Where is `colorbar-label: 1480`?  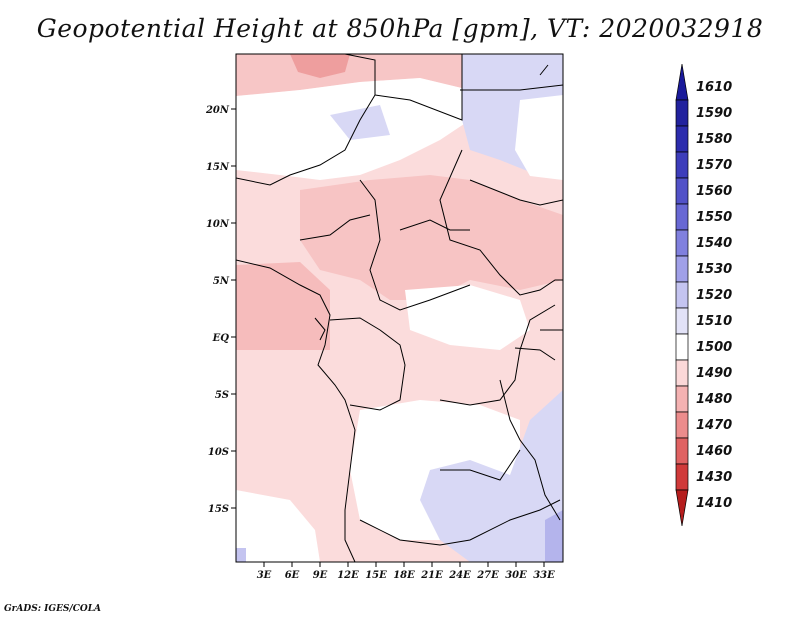
colorbar-label: 1480 is located at coordinates (714, 399).